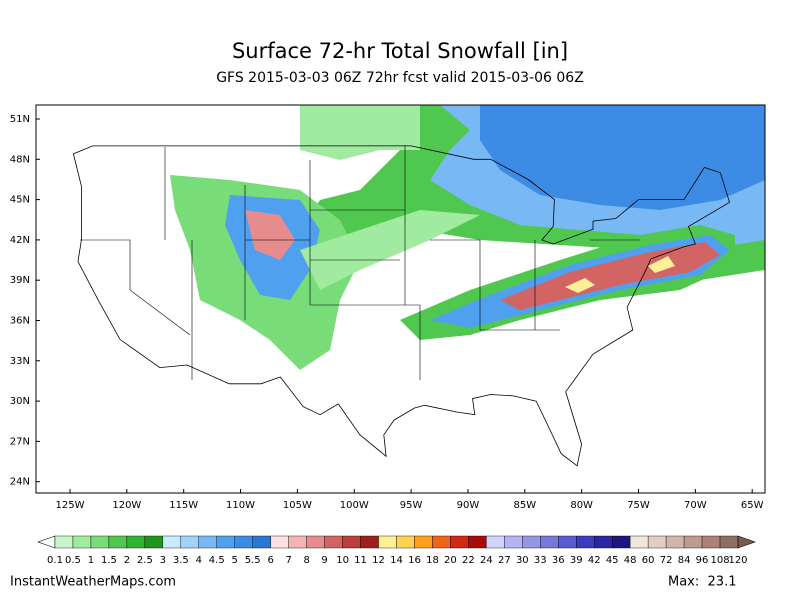  What do you see at coordinates (702, 560) in the screenshot?
I see `colorbar-label: 96` at bounding box center [702, 560].